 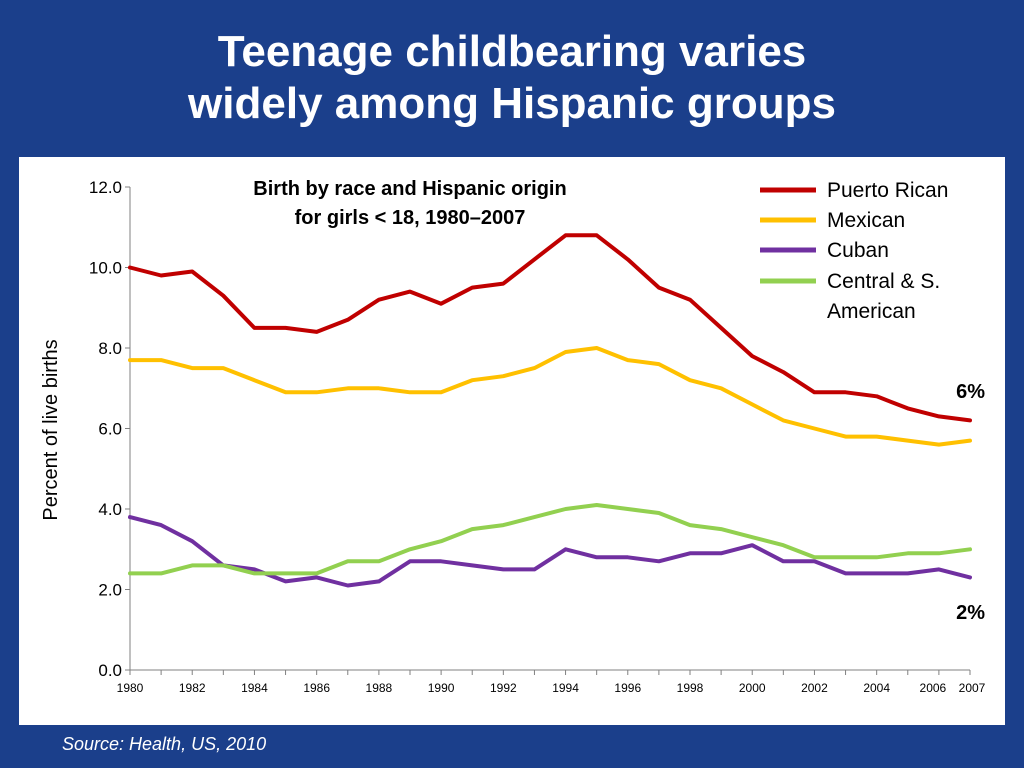 I want to click on x-tick-label: 1984, so click(x=254, y=688).